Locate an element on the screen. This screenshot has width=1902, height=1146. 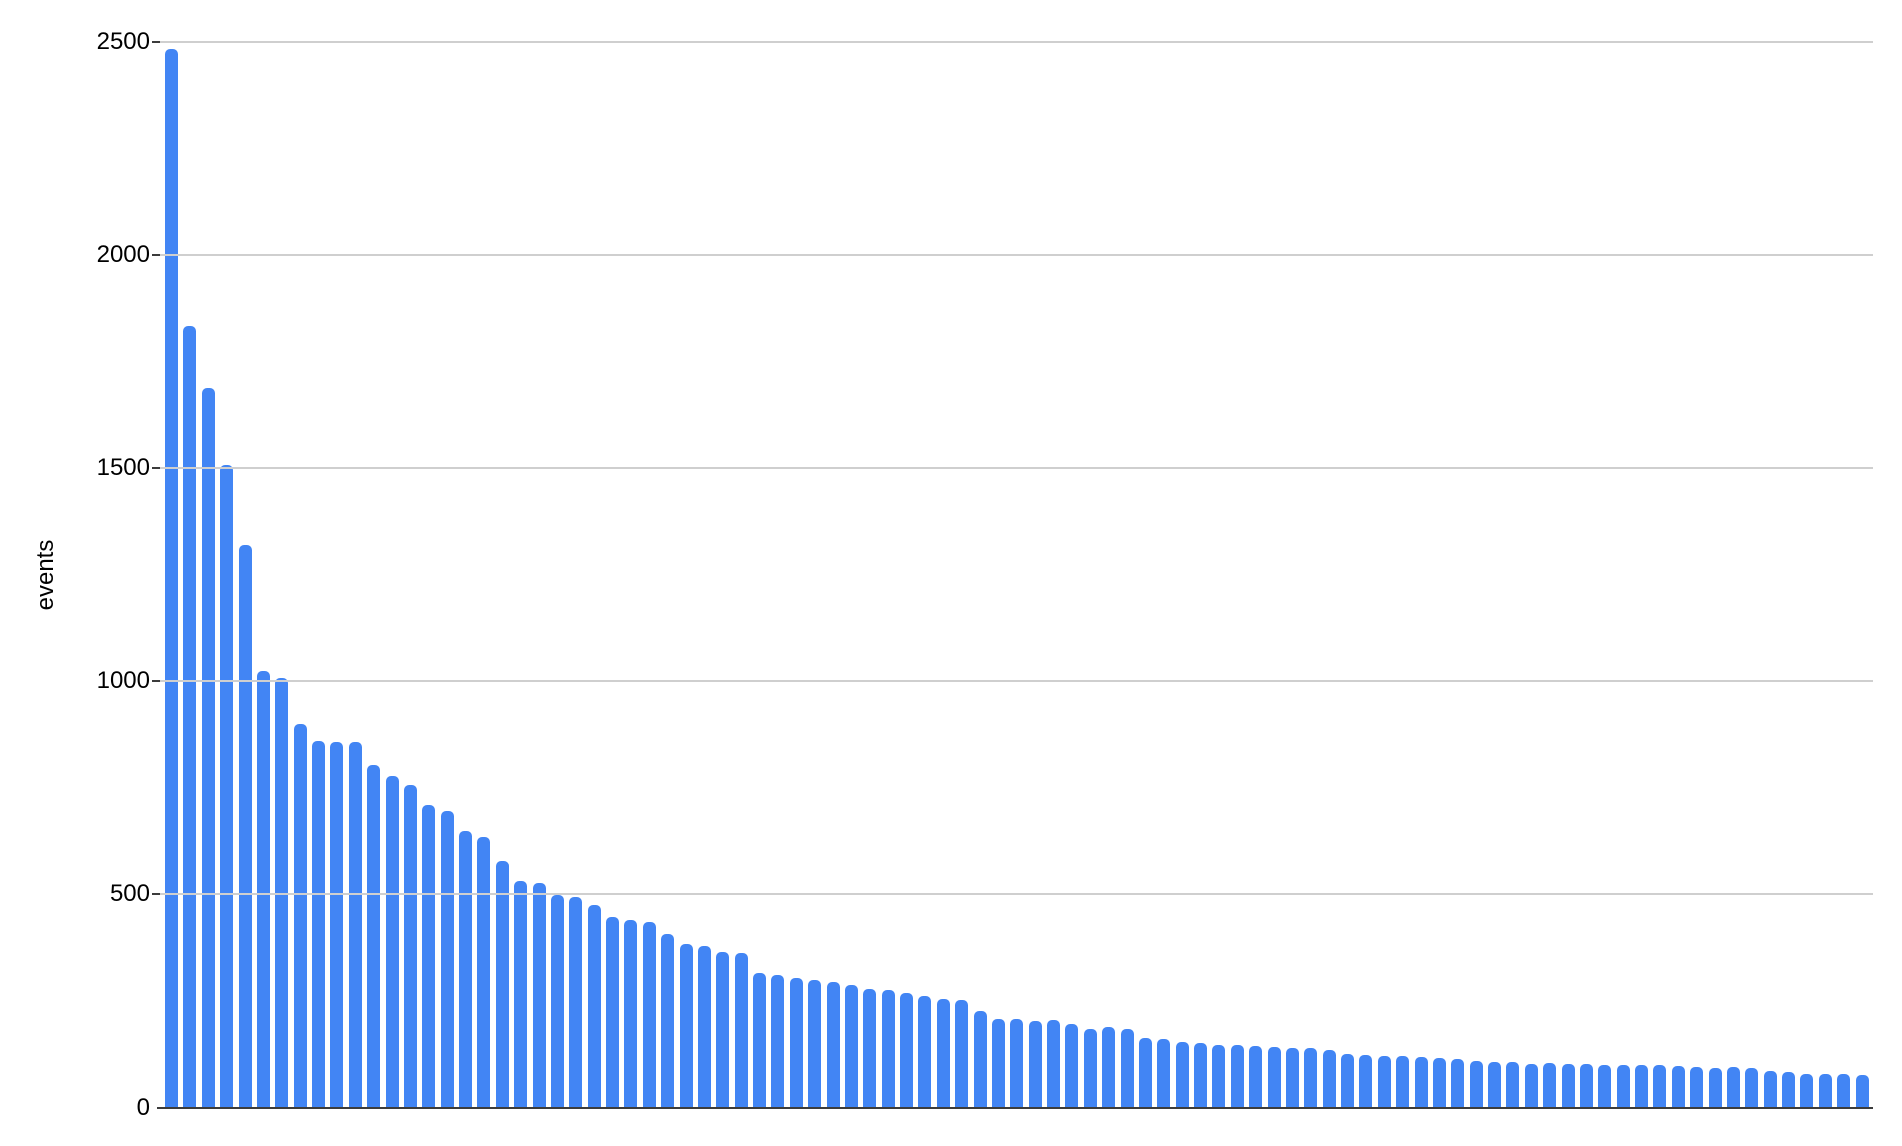
y-tick-label: 2500 is located at coordinates (123, 41).